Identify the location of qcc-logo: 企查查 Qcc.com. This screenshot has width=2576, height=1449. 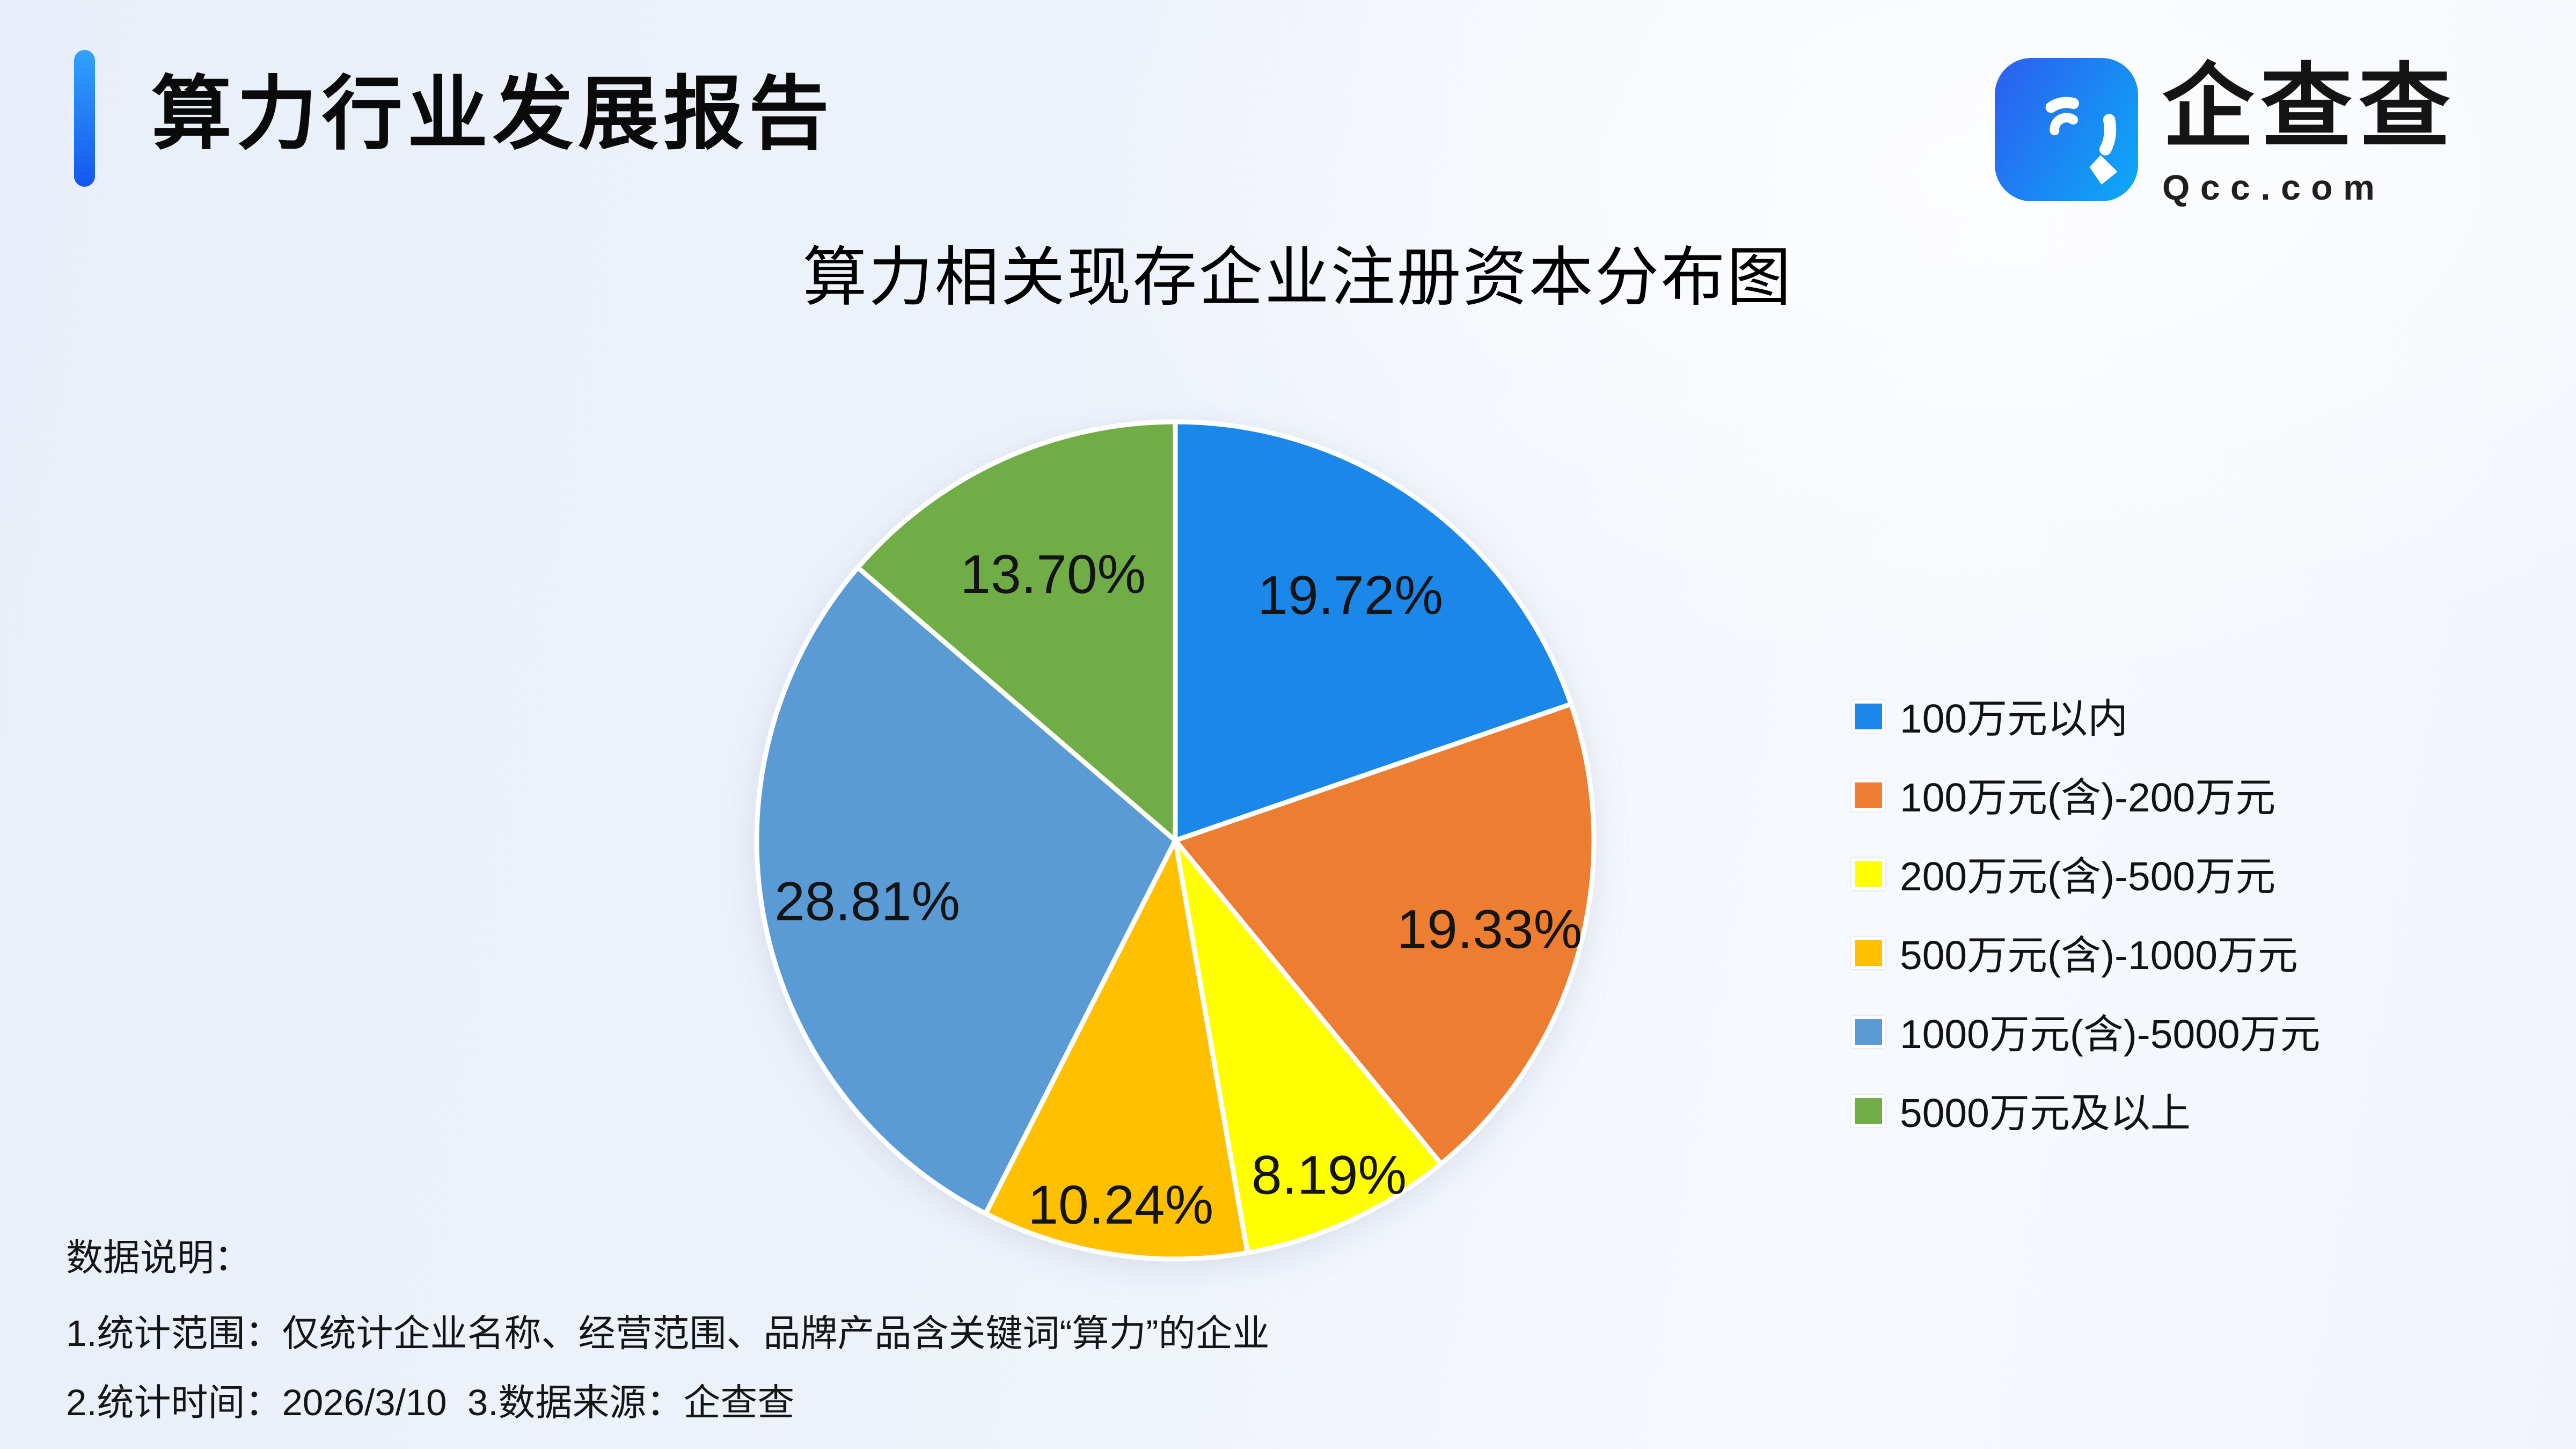
(2225, 132).